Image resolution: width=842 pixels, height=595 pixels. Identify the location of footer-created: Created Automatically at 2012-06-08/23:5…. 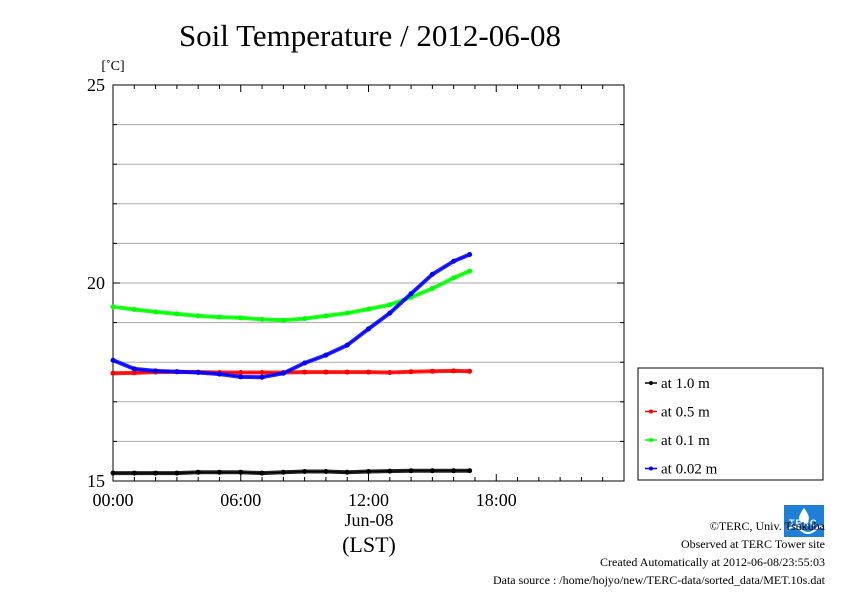
(712, 562).